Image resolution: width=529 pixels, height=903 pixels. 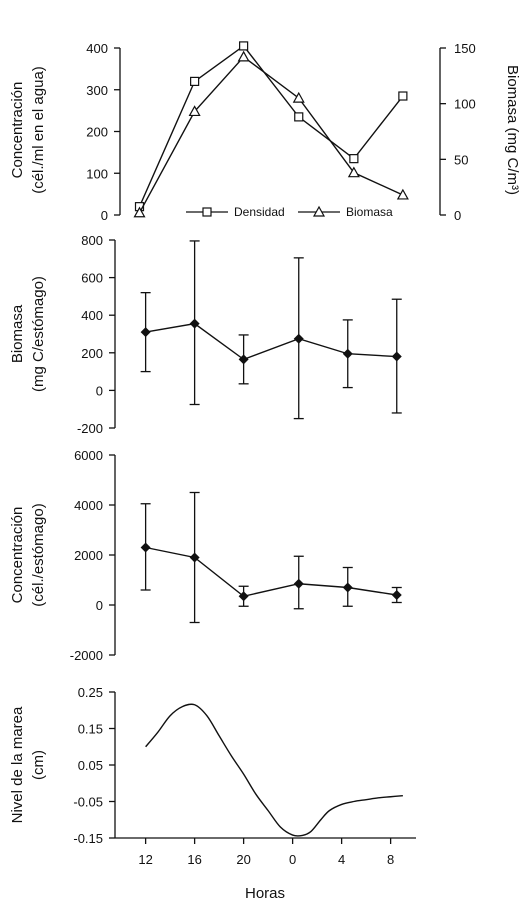 What do you see at coordinates (86, 655) in the screenshot?
I see `panel3-y-tick-label: -2000` at bounding box center [86, 655].